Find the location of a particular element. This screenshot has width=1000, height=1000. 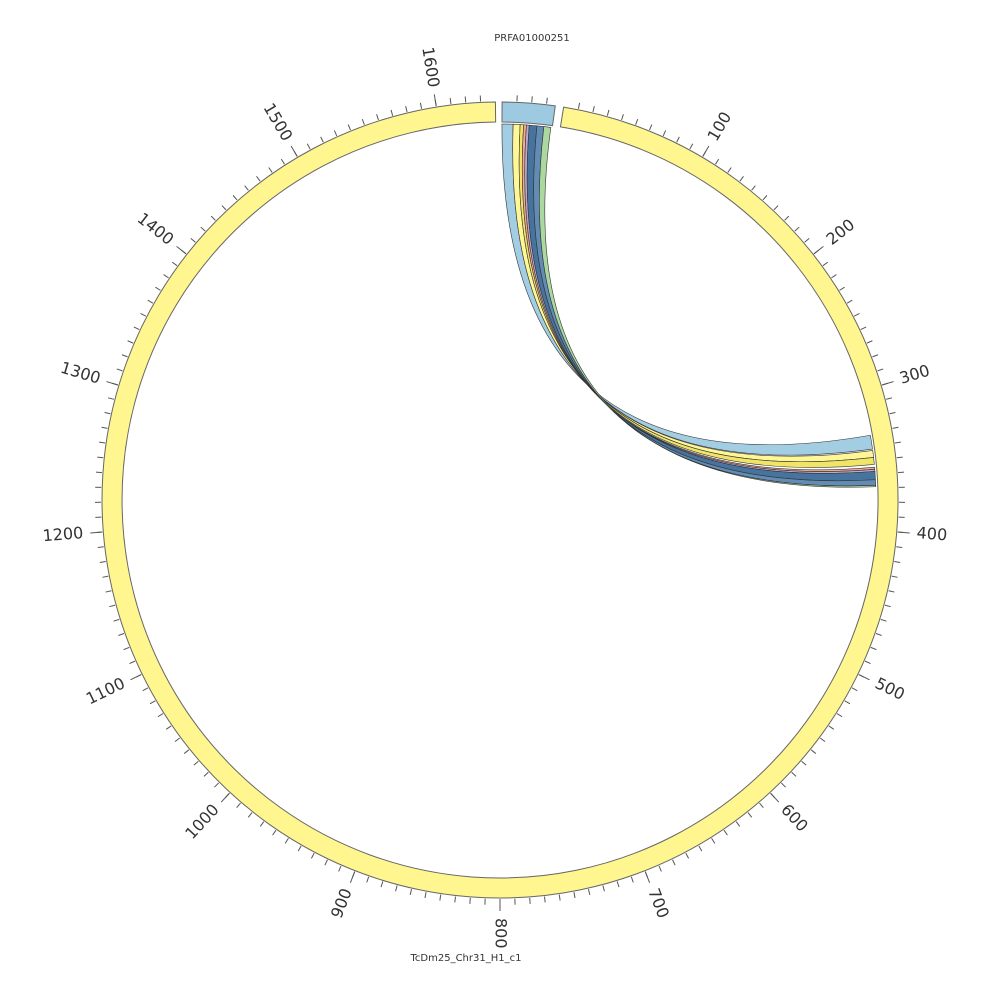

tick-label: 800 is located at coordinates (501, 933).